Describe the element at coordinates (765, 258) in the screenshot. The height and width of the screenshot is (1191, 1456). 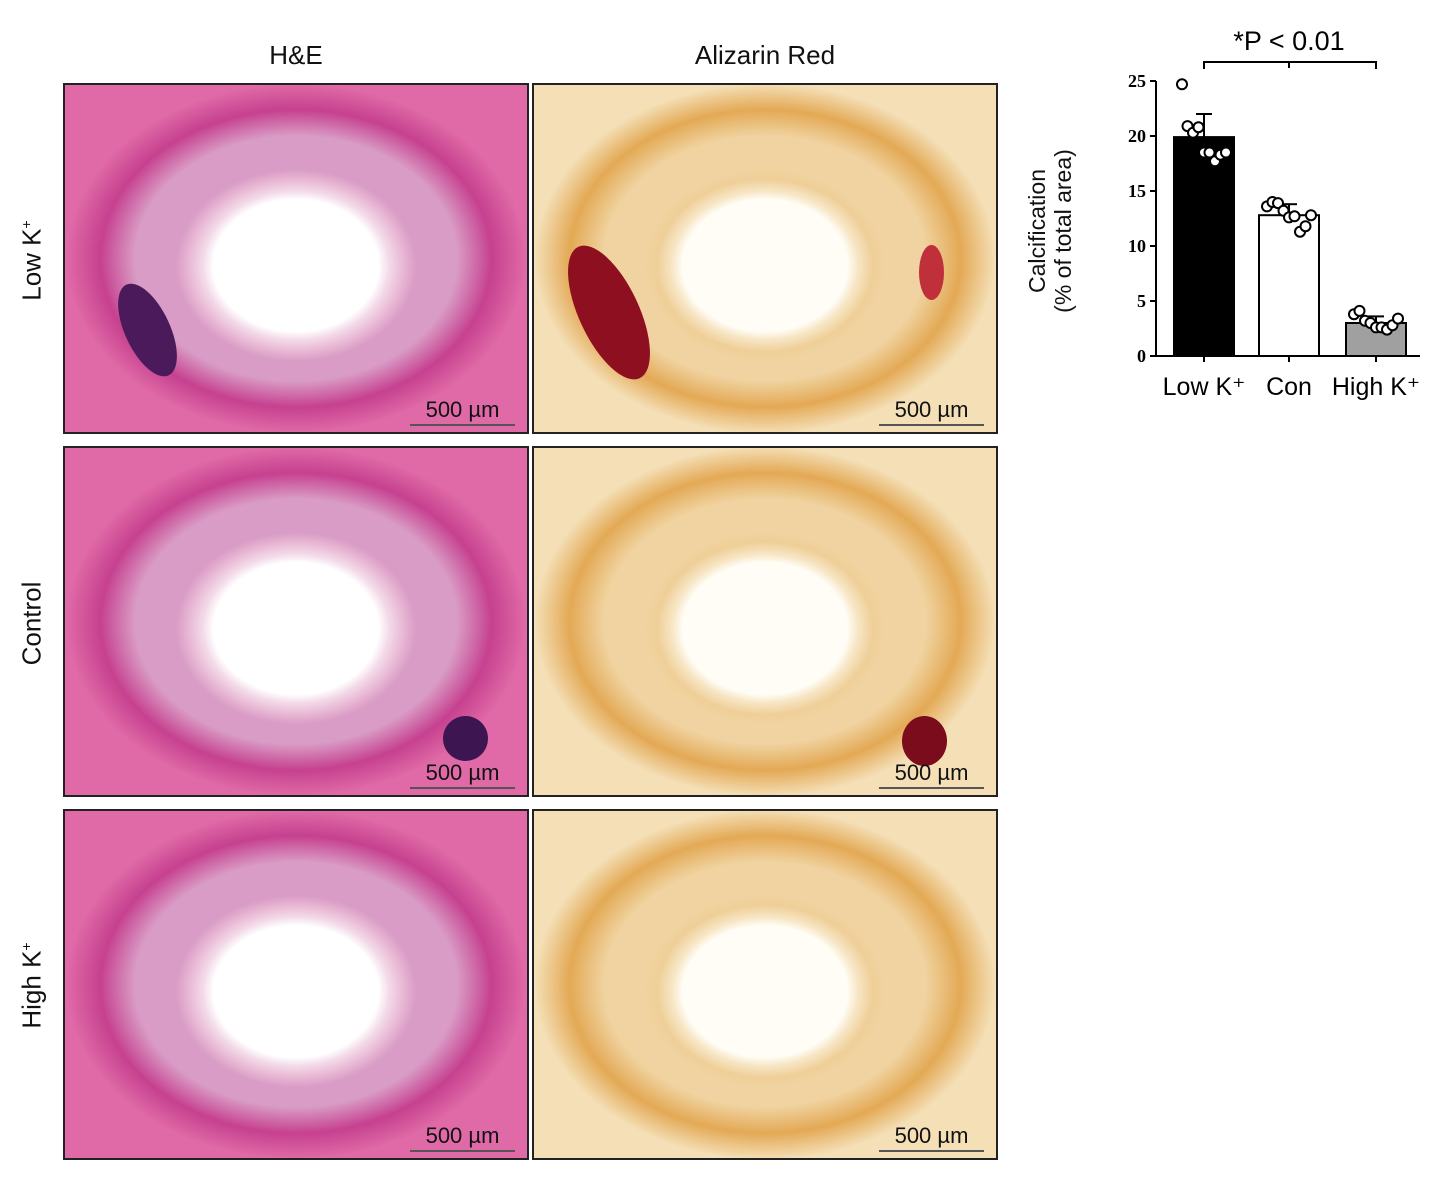
I see `micrograph-ar-low-k: 500 µm` at that location.